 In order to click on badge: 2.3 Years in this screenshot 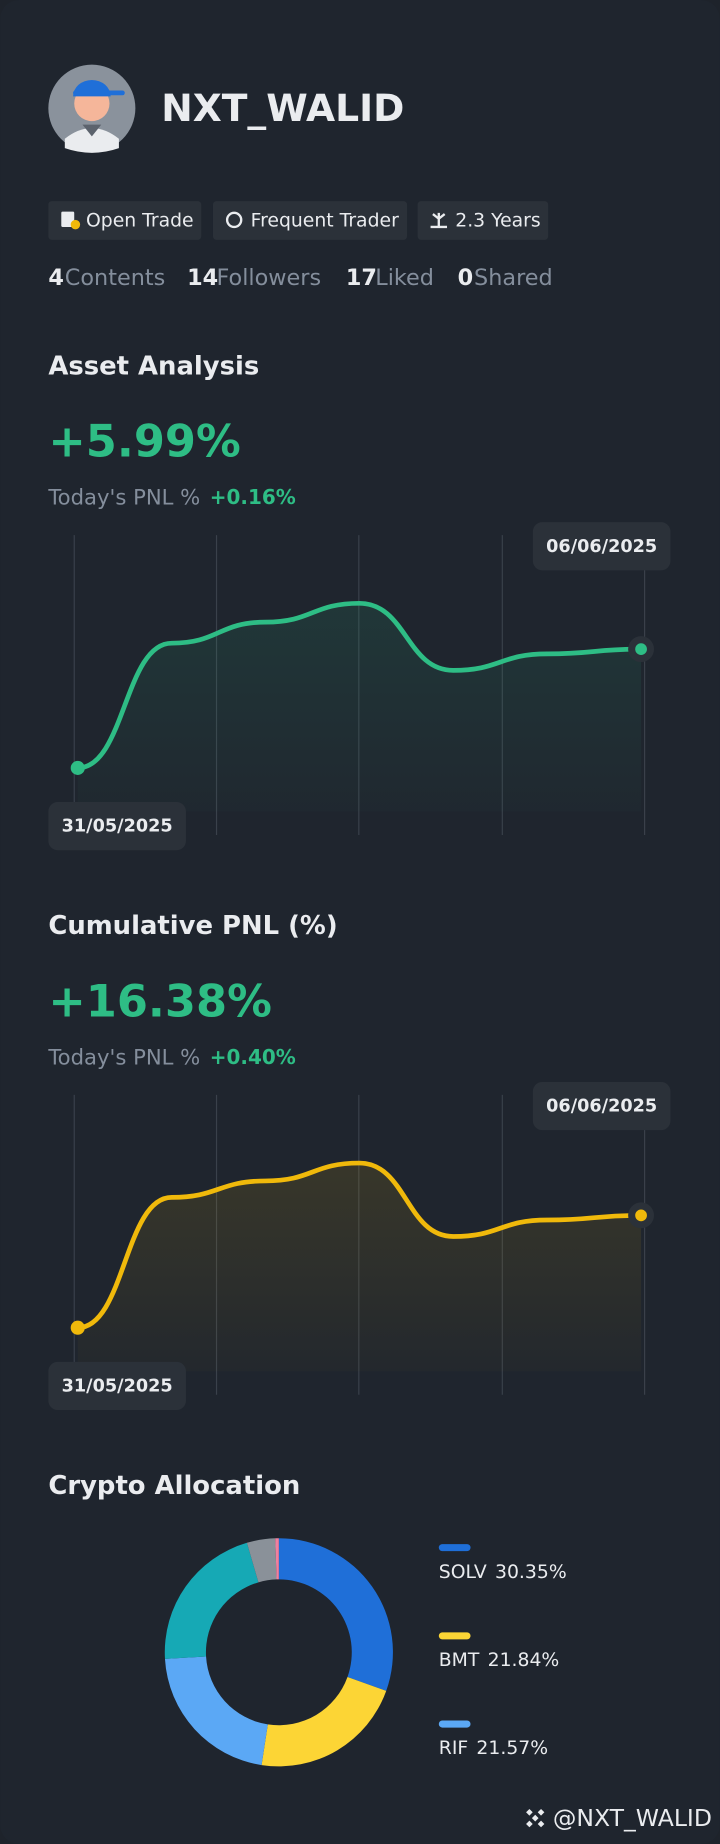, I will do `click(483, 220)`.